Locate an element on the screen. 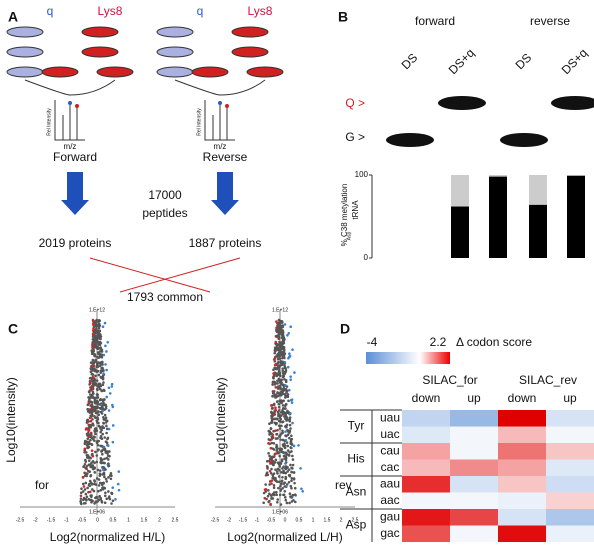 Image resolution: width=594 pixels, height=547 pixels. arrow is located at coordinates (75, 193).